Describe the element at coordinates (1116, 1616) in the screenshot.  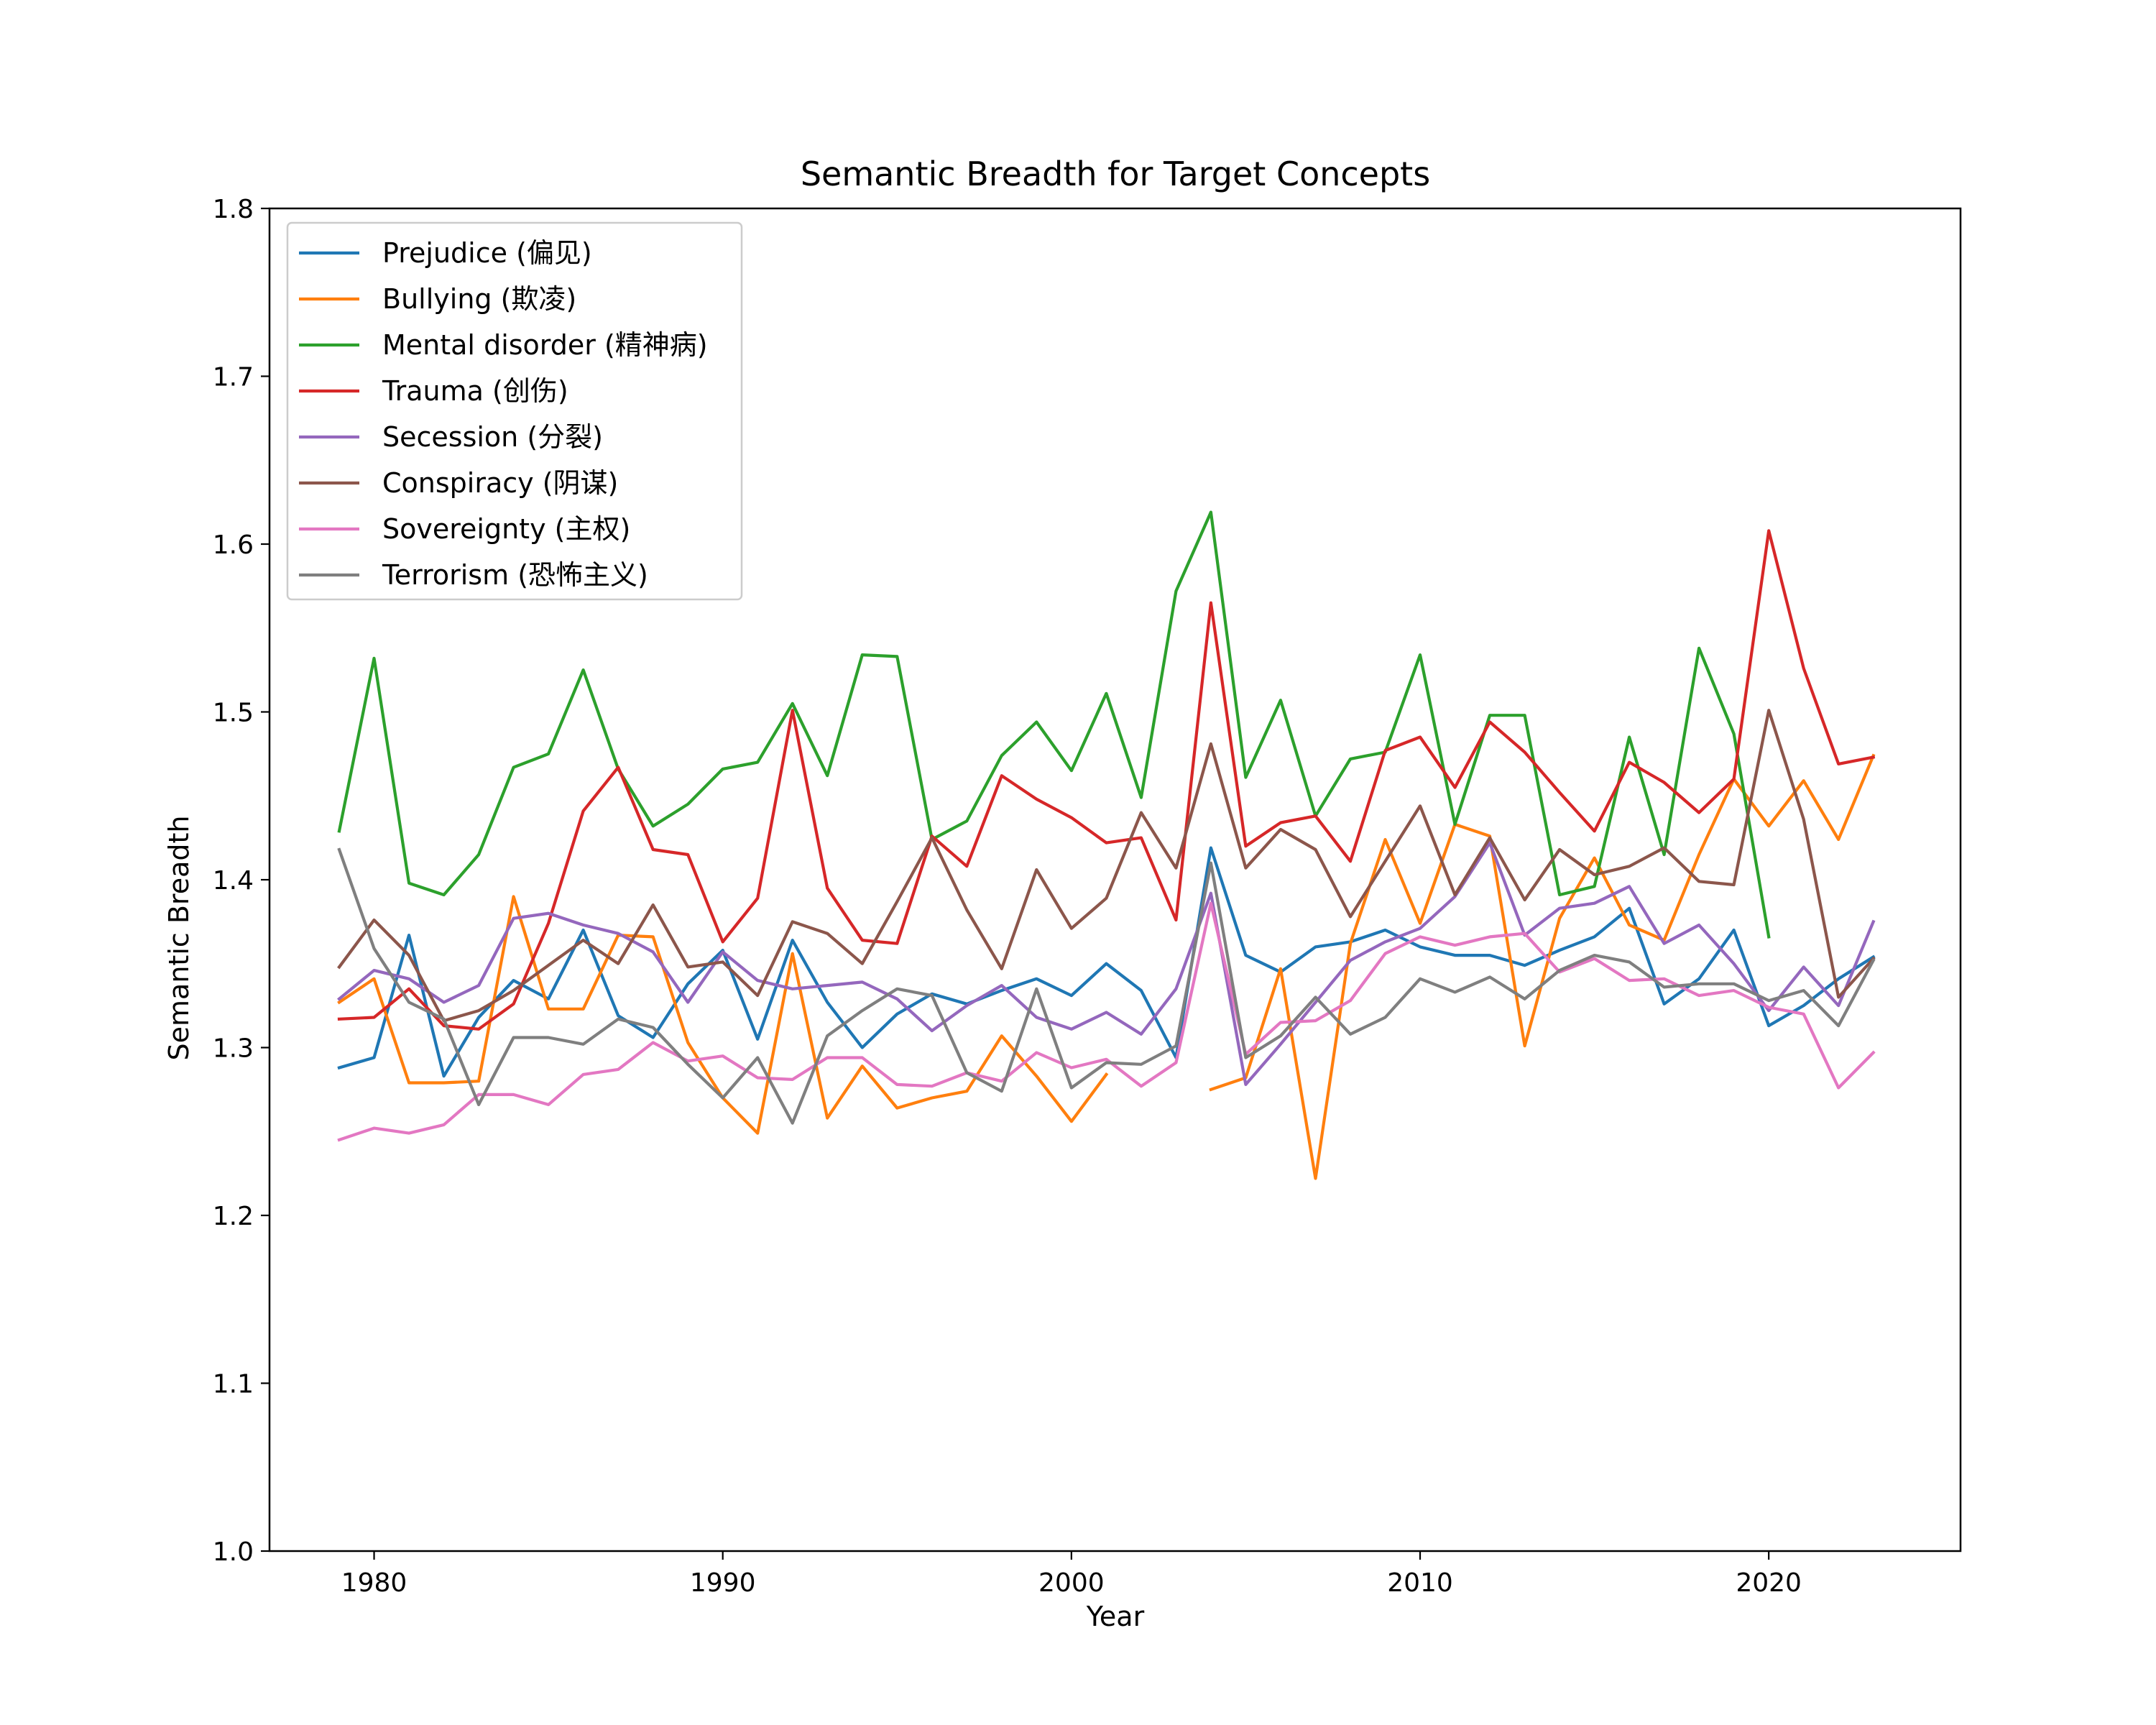
I see `x-axis-label: Year` at that location.